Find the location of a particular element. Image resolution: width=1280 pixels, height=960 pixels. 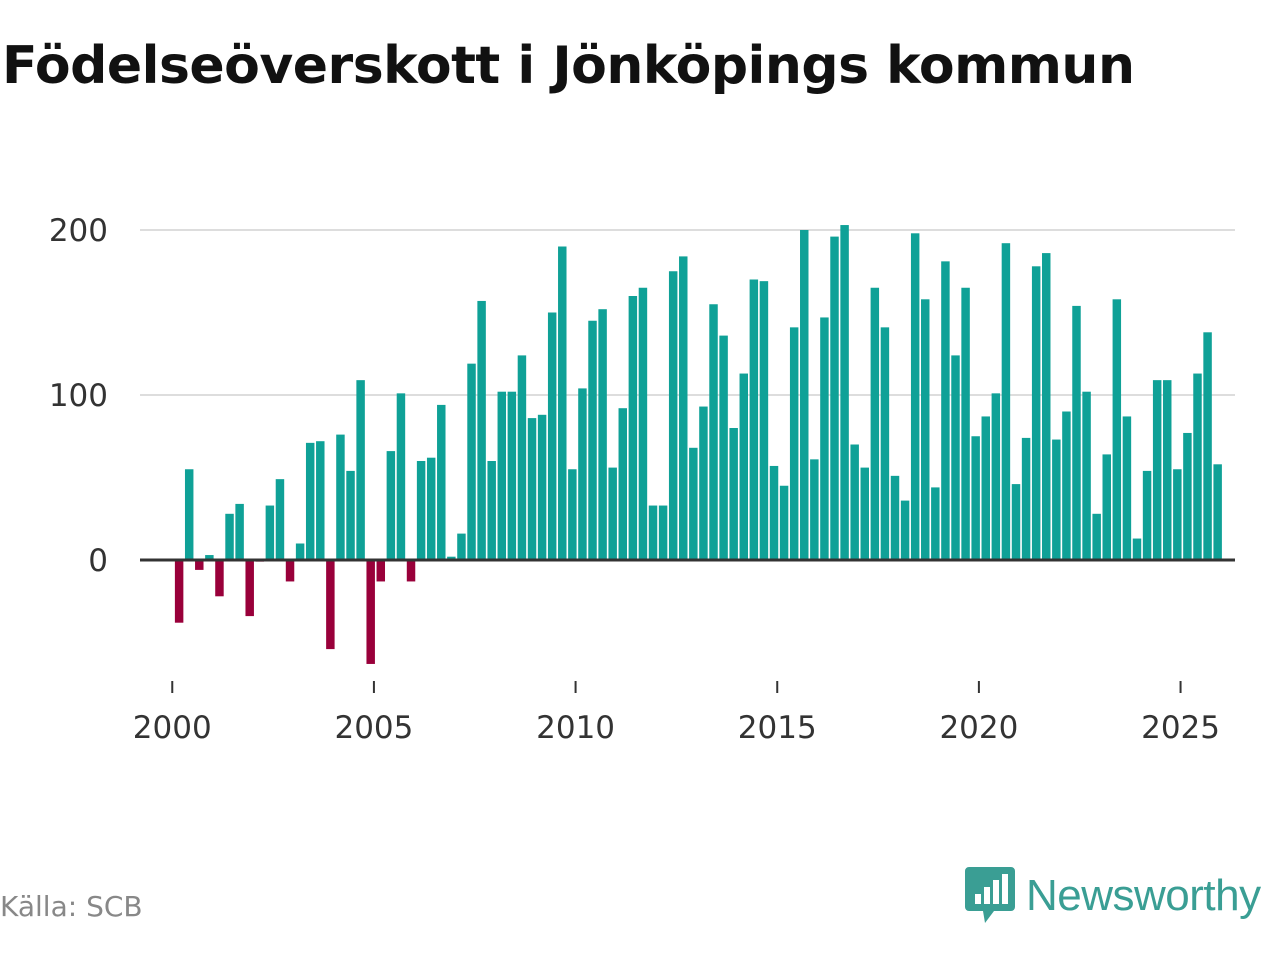

brand-name: Newsworthy is located at coordinates (1143, 895).